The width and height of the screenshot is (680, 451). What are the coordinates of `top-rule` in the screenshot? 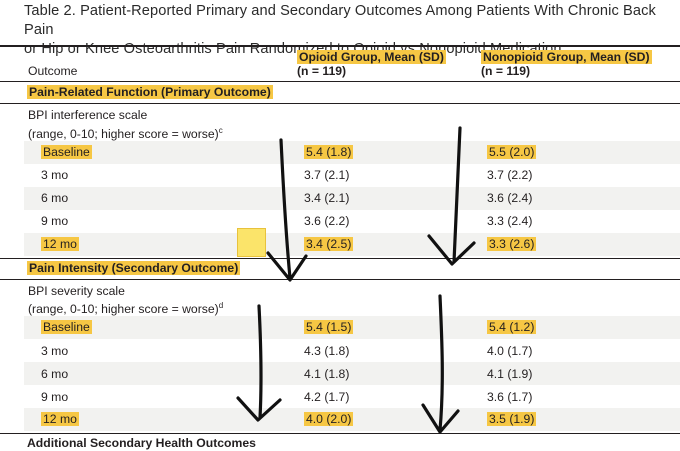 It's located at (340, 46).